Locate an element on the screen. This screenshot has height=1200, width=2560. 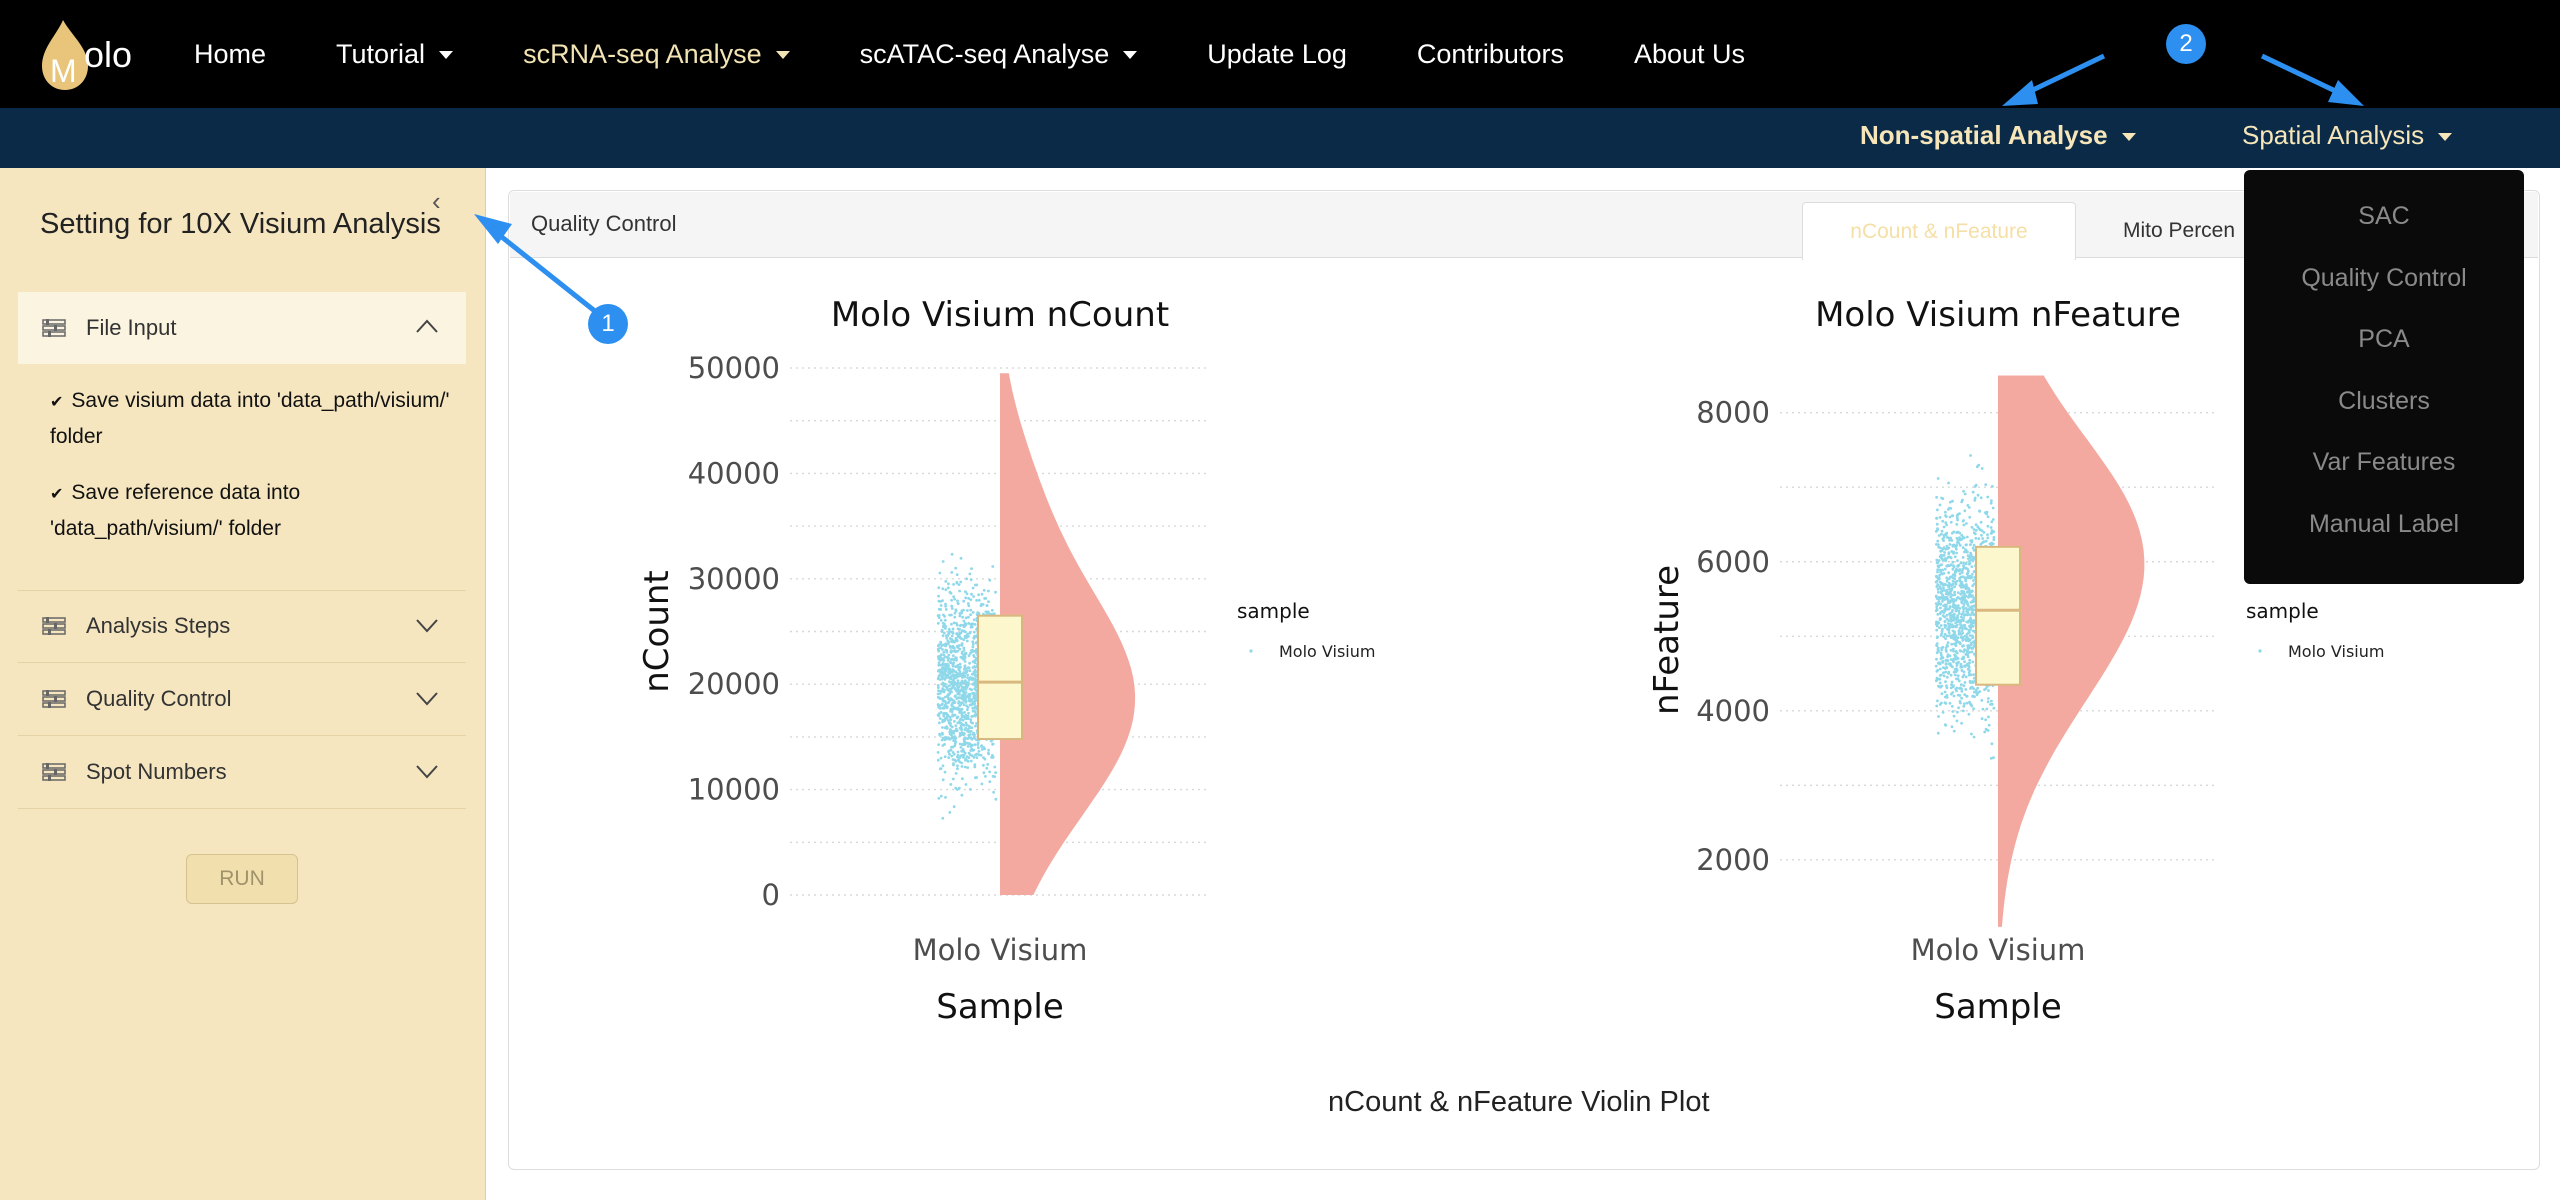
dropdown-item-manual-label: Manual Label is located at coordinates (2384, 523).